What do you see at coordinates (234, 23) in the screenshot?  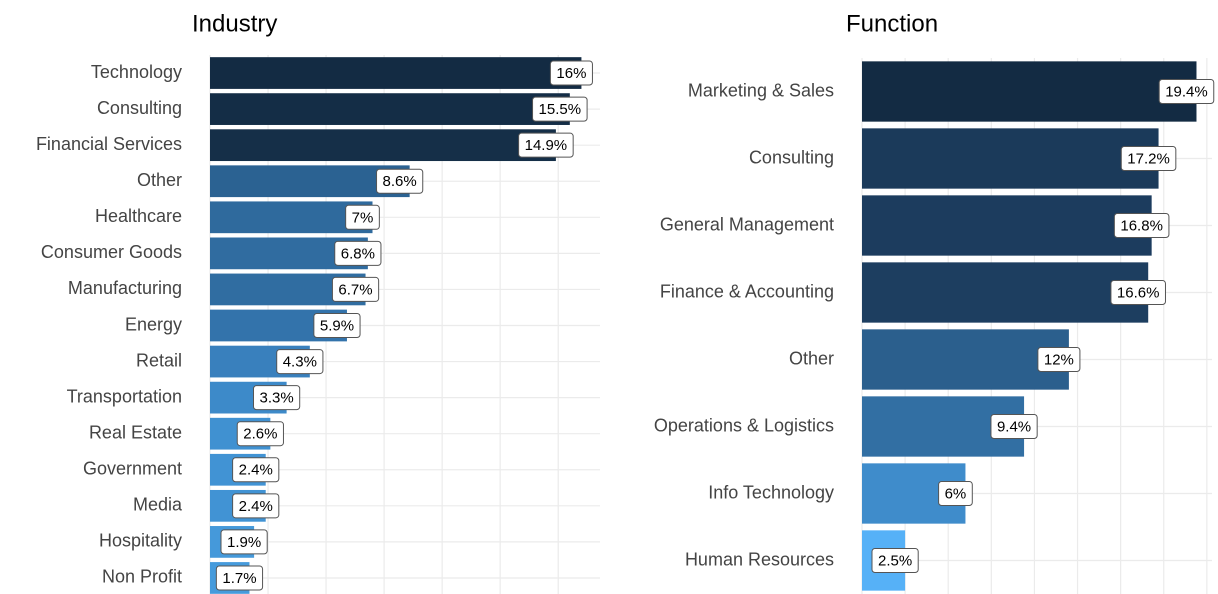 I see `chart-title: Industry` at bounding box center [234, 23].